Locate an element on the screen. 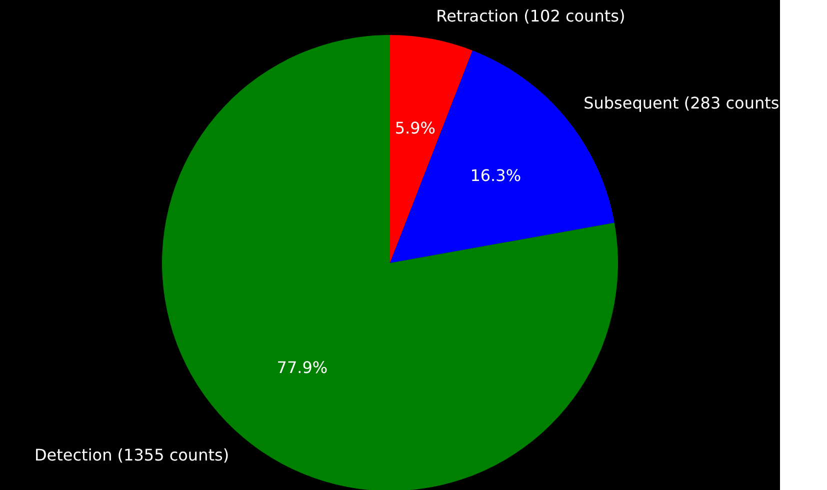 The height and width of the screenshot is (490, 827). slice-label: Detection (1355 counts) is located at coordinates (132, 454).